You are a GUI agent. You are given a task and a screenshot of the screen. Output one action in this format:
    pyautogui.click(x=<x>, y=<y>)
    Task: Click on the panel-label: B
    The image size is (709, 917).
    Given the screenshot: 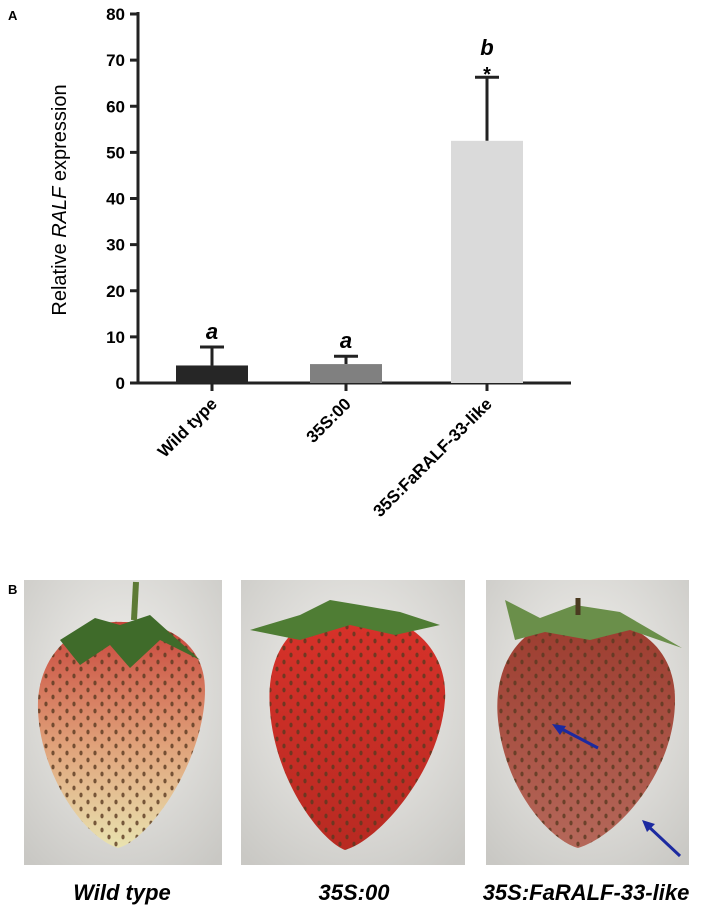 What is the action you would take?
    pyautogui.click(x=12, y=589)
    